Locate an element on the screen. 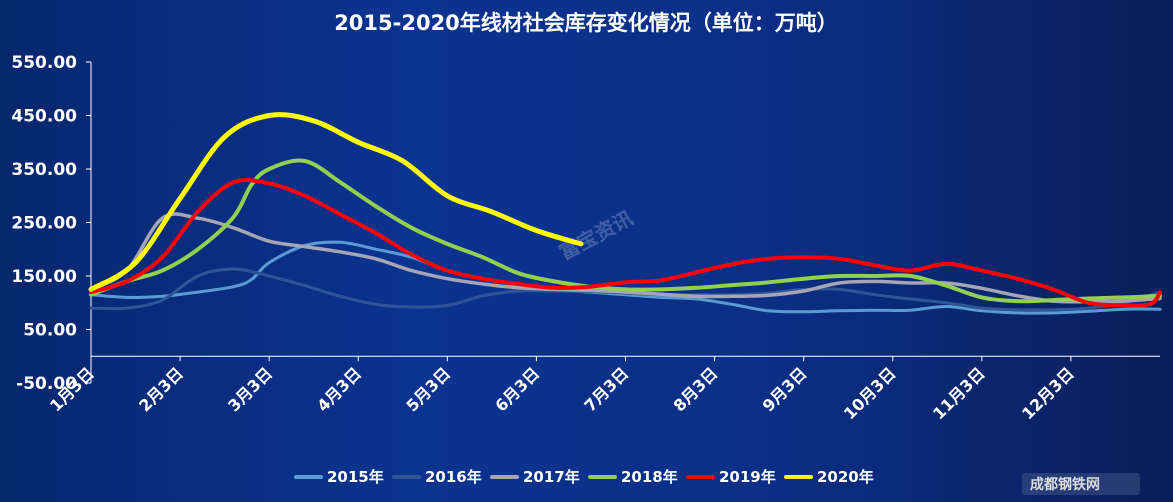 Image resolution: width=1173 pixels, height=502 pixels. legend-label: 2017年 is located at coordinates (551, 477).